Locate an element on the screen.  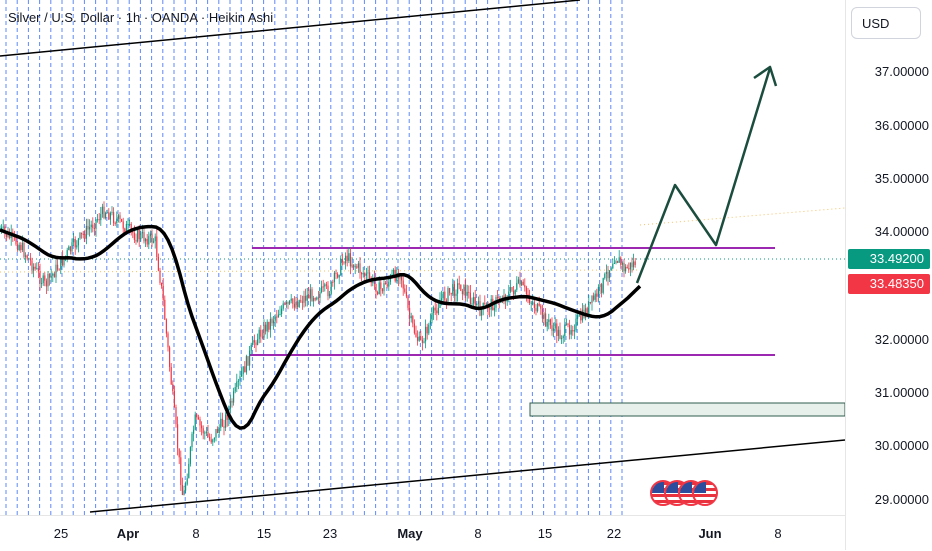
current-price-tag: 33.49200 is located at coordinates (889, 259).